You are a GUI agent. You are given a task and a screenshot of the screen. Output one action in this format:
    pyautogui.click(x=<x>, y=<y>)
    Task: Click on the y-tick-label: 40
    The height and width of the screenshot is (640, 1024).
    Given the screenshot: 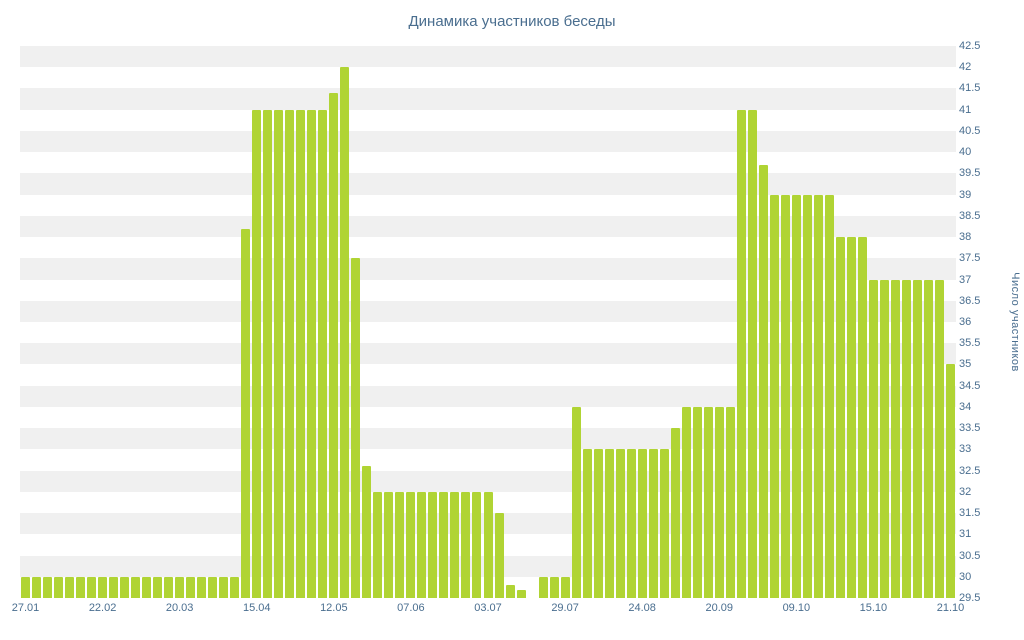 What is the action you would take?
    pyautogui.click(x=965, y=152)
    